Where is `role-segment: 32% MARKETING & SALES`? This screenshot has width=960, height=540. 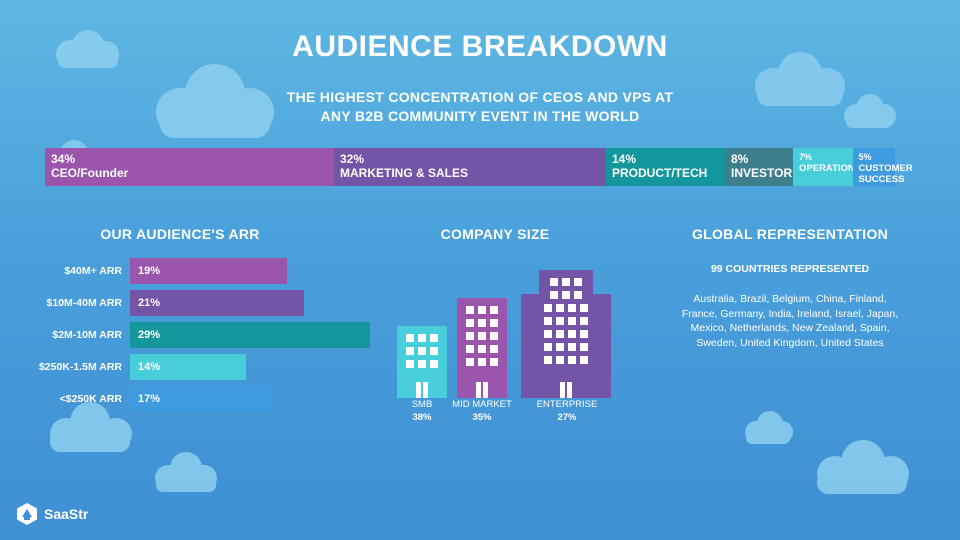
role-segment: 32% MARKETING & SALES is located at coordinates (470, 167).